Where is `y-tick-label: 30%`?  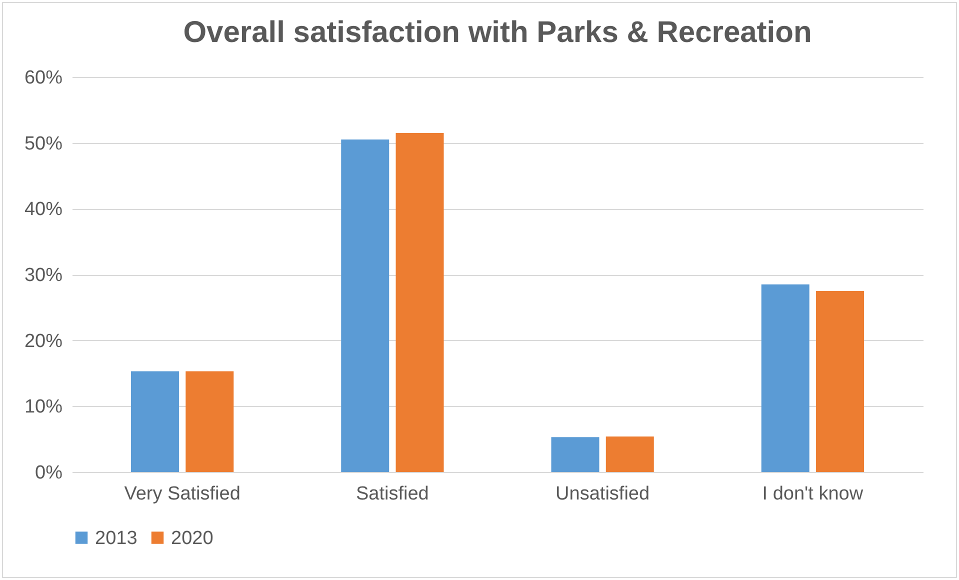 y-tick-label: 30% is located at coordinates (43, 275).